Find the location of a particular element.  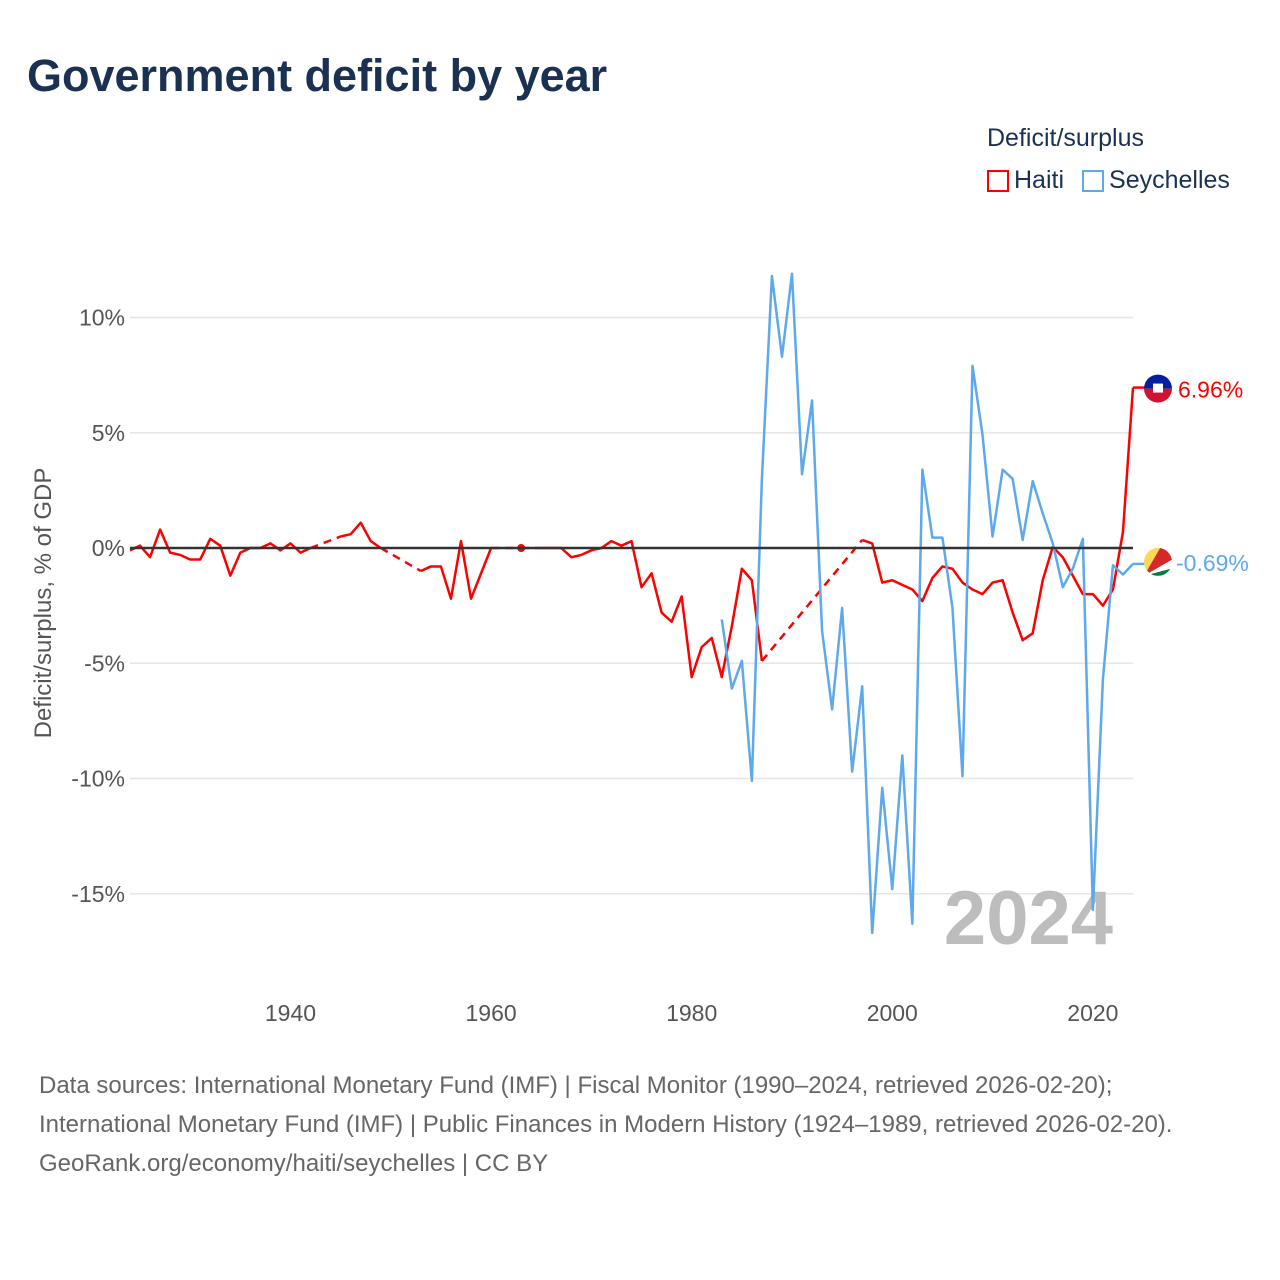

legend-swatch-seychelles is located at coordinates (1093, 180).